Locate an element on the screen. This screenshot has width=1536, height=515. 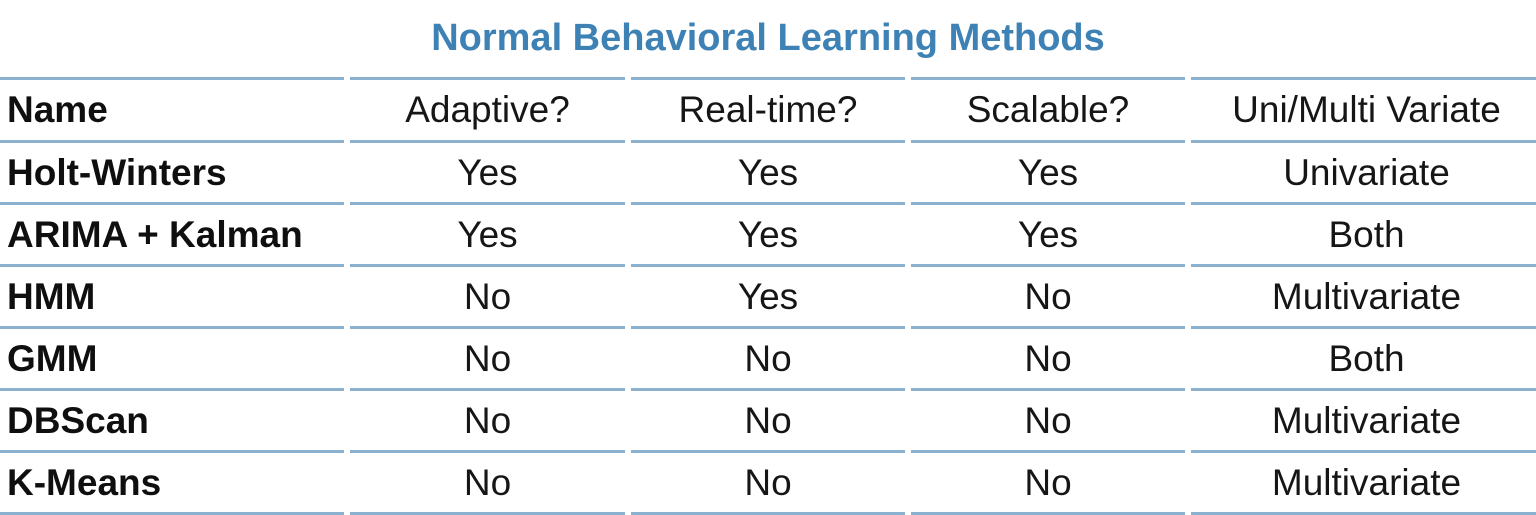
method-name: DBScan is located at coordinates (172, 419).